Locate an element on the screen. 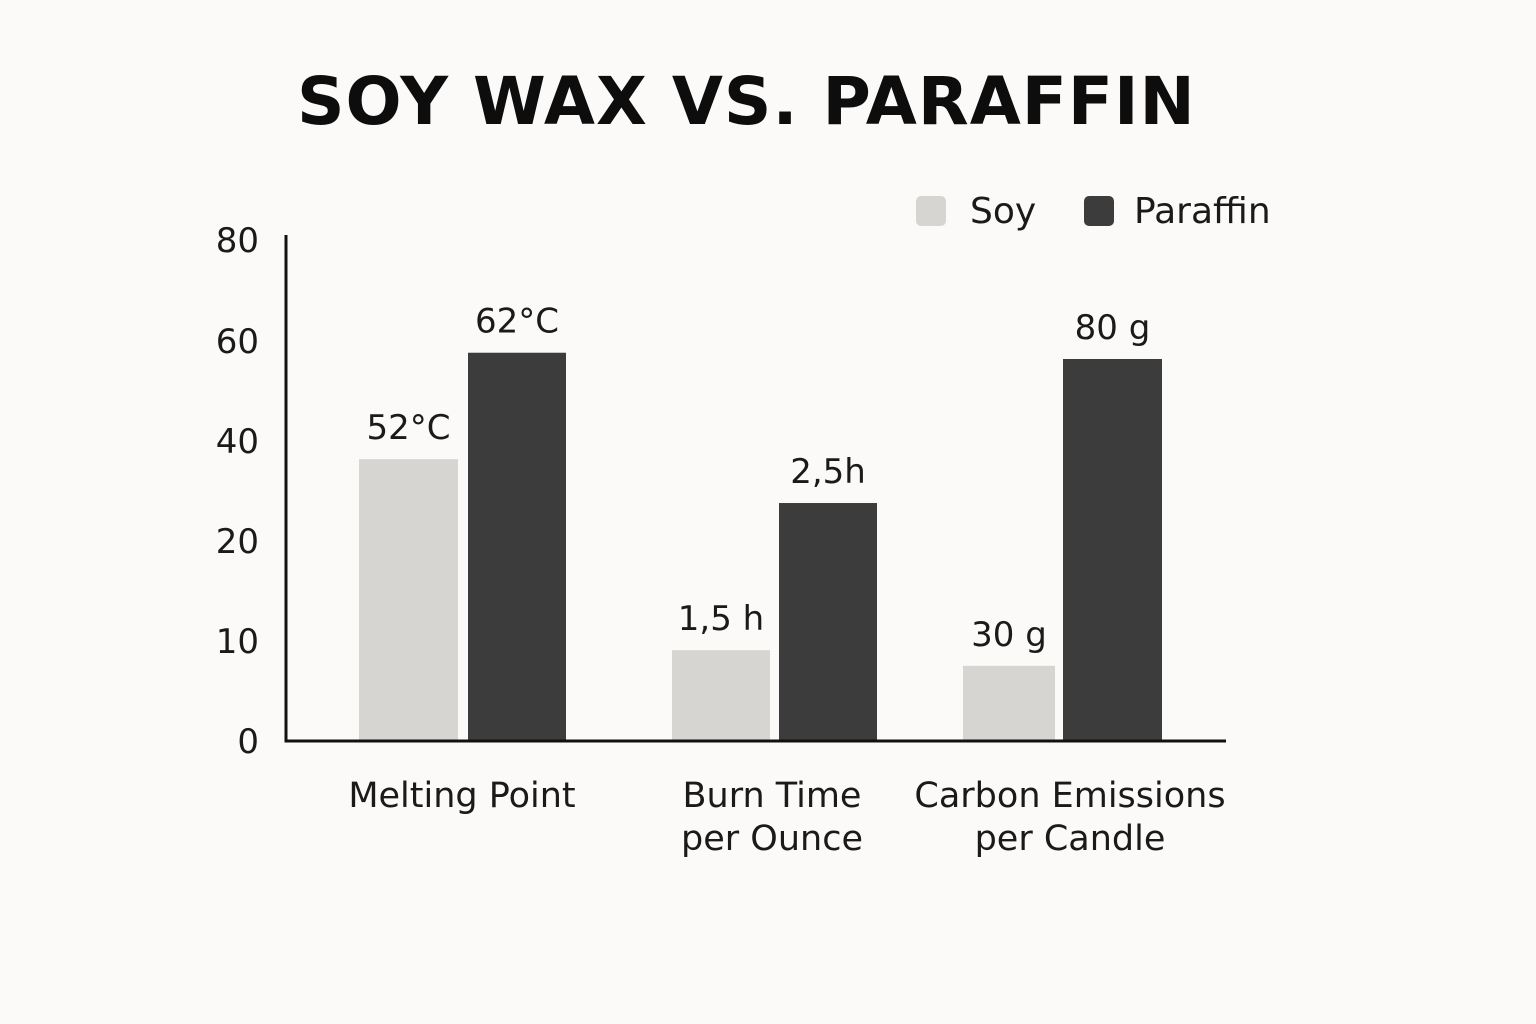 The height and width of the screenshot is (1024, 1536). y-tick-label: 80 is located at coordinates (237, 241).